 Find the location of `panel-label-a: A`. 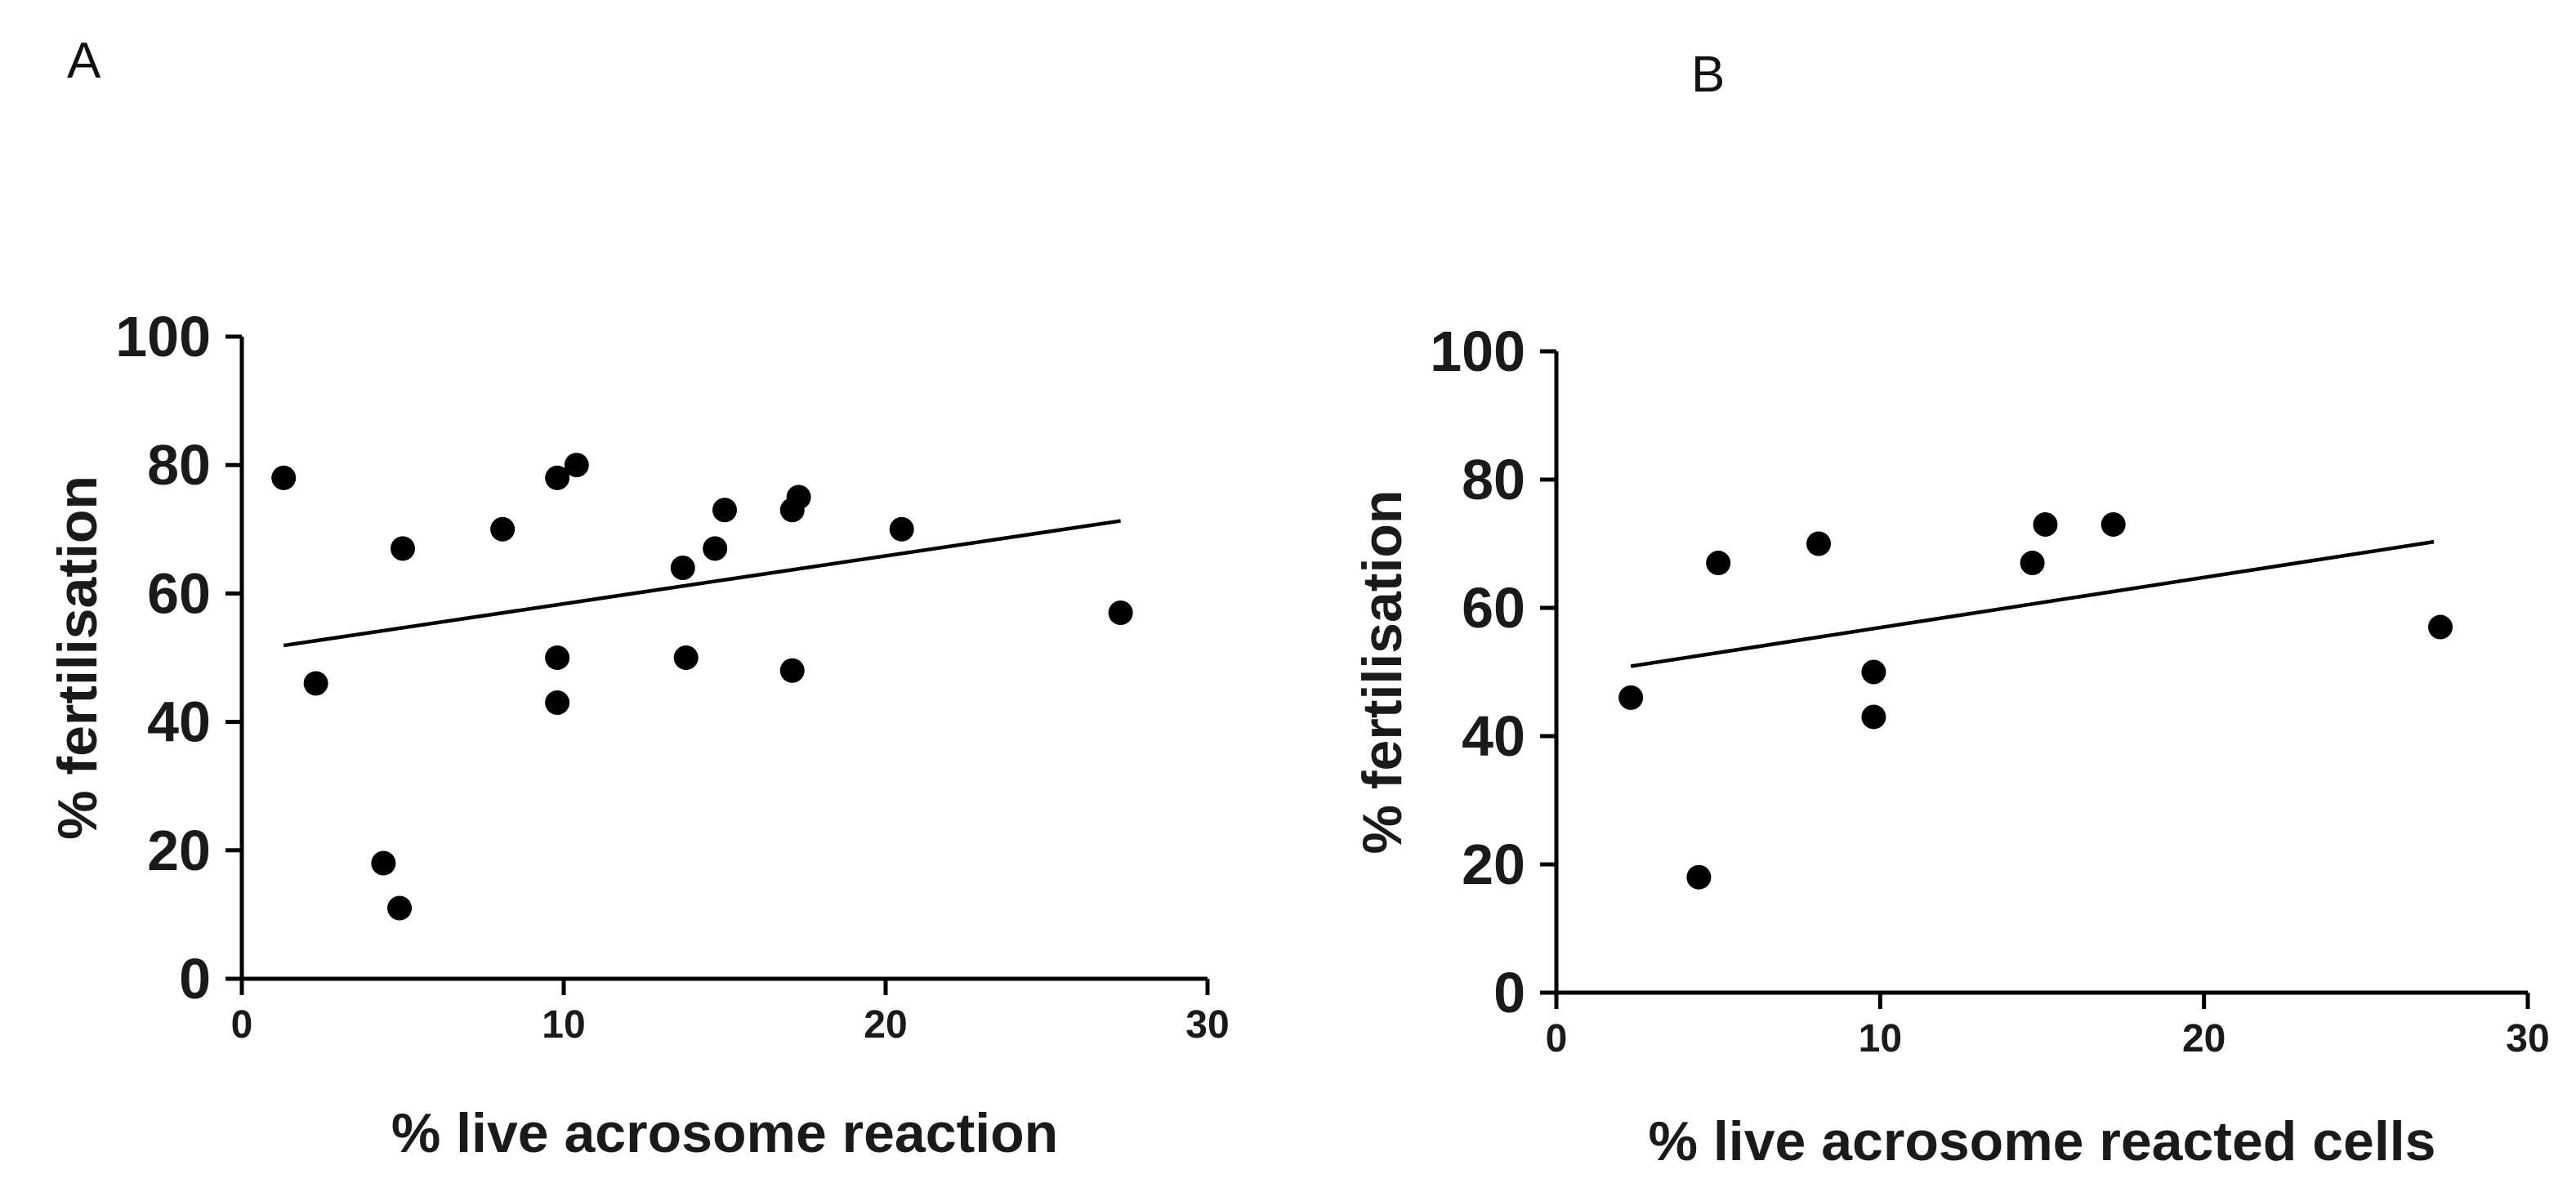

panel-label-a: A is located at coordinates (84, 61).